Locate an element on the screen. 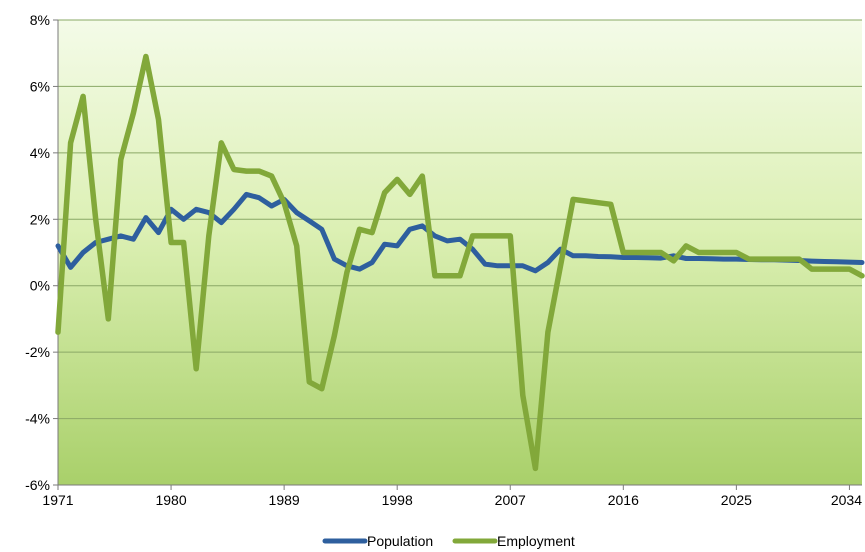 The image size is (865, 552). y-tick-label: 6% is located at coordinates (40, 86).